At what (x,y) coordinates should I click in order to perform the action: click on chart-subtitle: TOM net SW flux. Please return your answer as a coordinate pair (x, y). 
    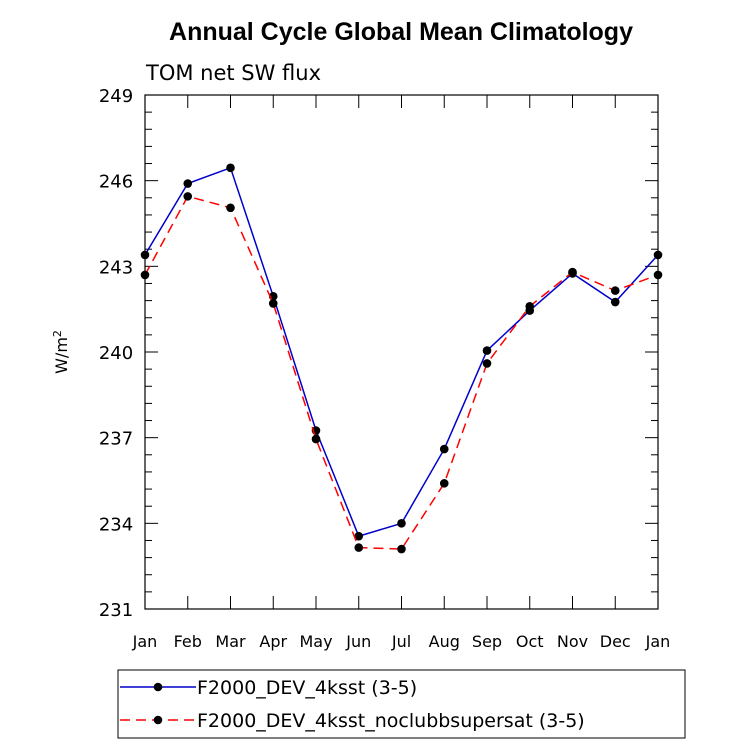
    Looking at the image, I should click on (233, 73).